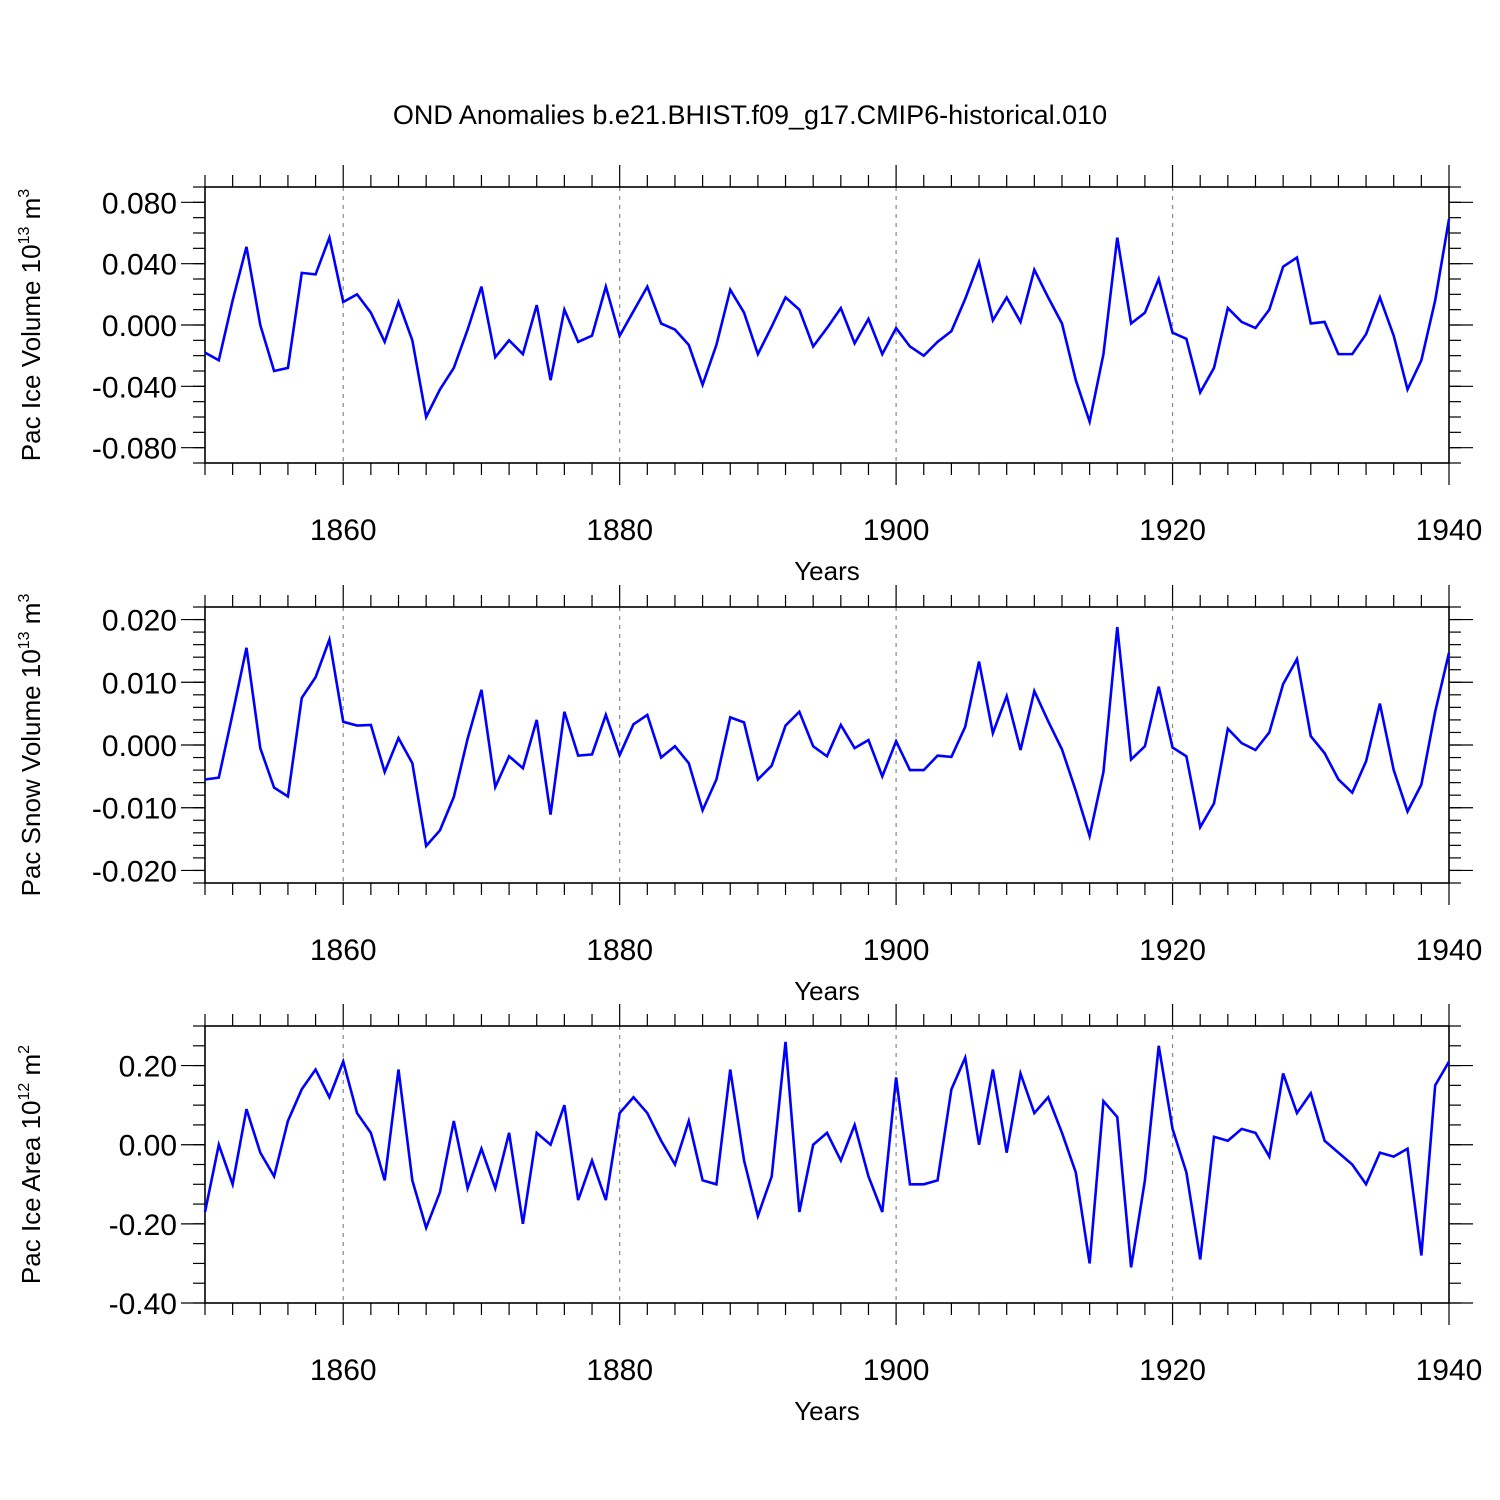 The image size is (1500, 1500). What do you see at coordinates (134, 871) in the screenshot?
I see `y-tick-label: -0.020` at bounding box center [134, 871].